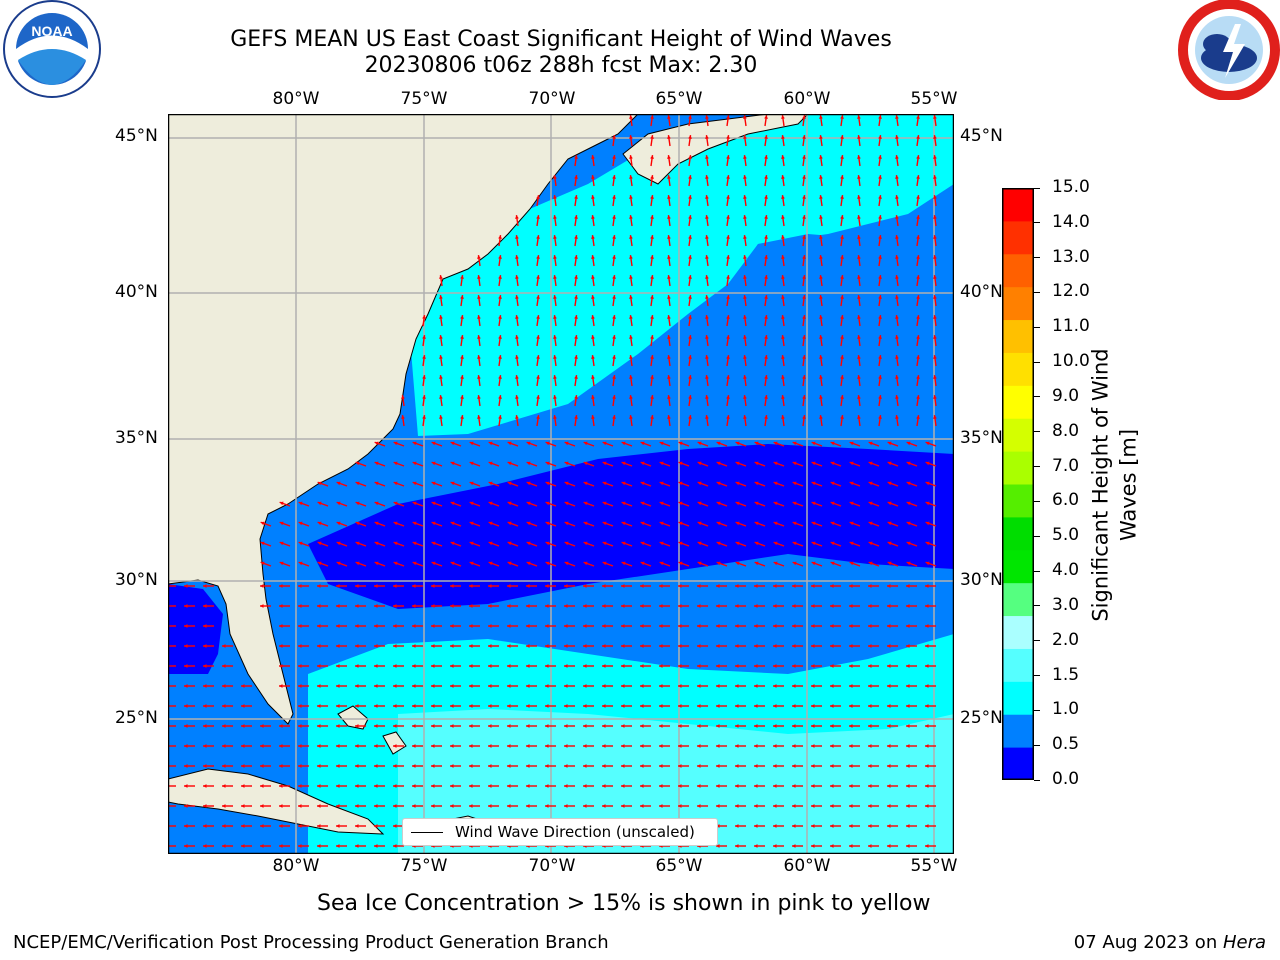 This screenshot has height=960, width=1280. Describe the element at coordinates (1066, 535) in the screenshot. I see `colorbar-tick-label: 5.0` at that location.